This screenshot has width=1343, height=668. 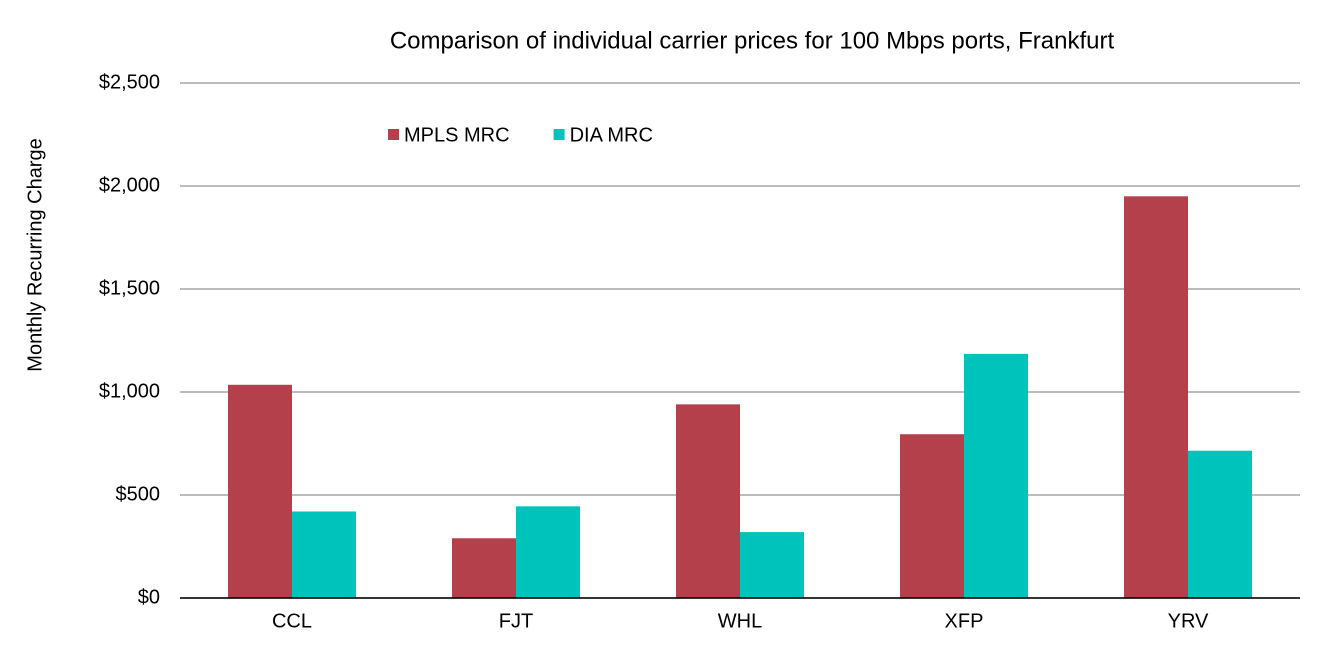 What do you see at coordinates (292, 621) in the screenshot?
I see `x-tick-label: CCL` at bounding box center [292, 621].